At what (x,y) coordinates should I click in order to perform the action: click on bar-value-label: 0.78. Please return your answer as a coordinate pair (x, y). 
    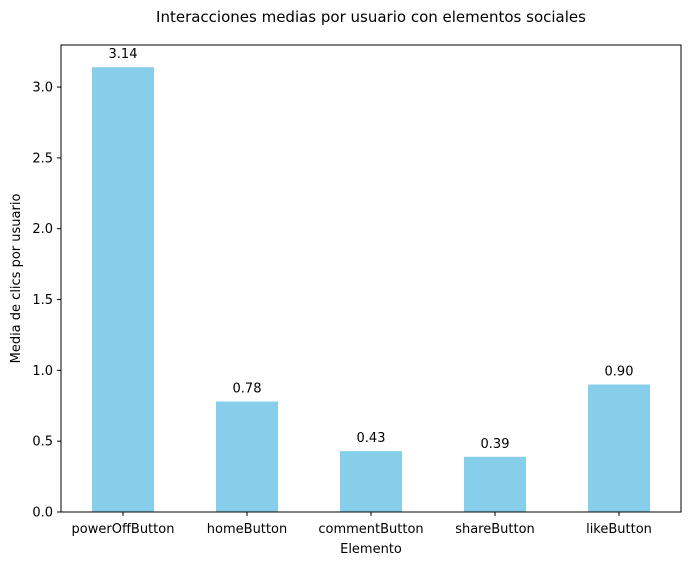
    Looking at the image, I should click on (247, 389).